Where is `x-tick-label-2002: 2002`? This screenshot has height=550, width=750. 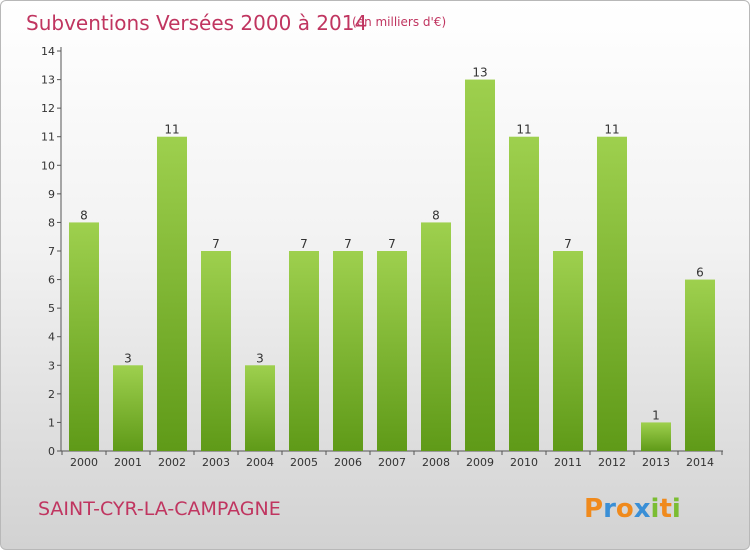 x-tick-label-2002: 2002 is located at coordinates (172, 462).